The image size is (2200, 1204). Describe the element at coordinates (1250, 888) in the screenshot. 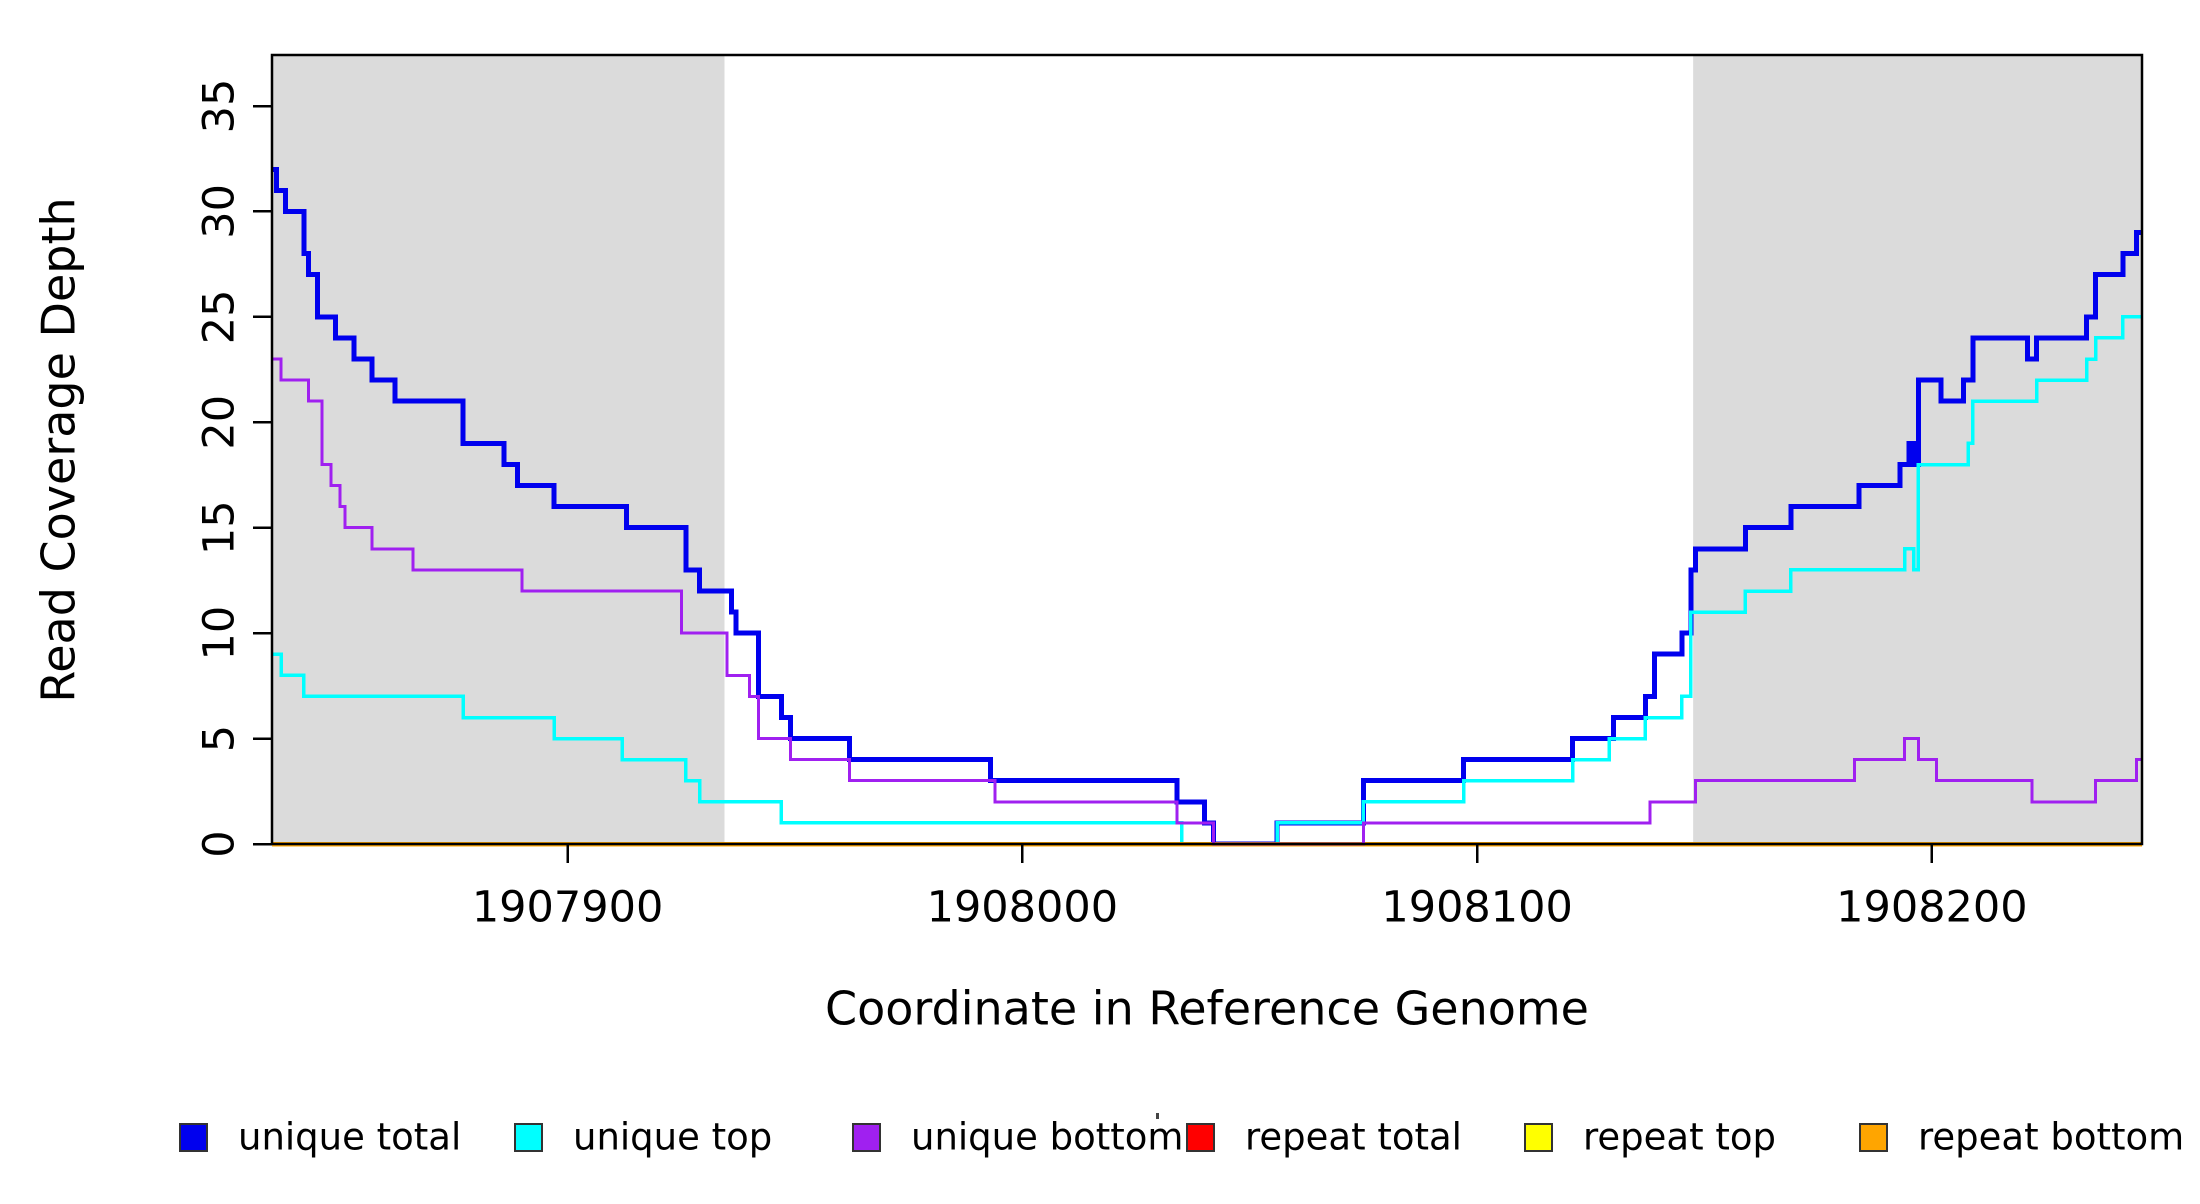

I see `x-axis: 1907900 1908000 1908100 1908200` at that location.